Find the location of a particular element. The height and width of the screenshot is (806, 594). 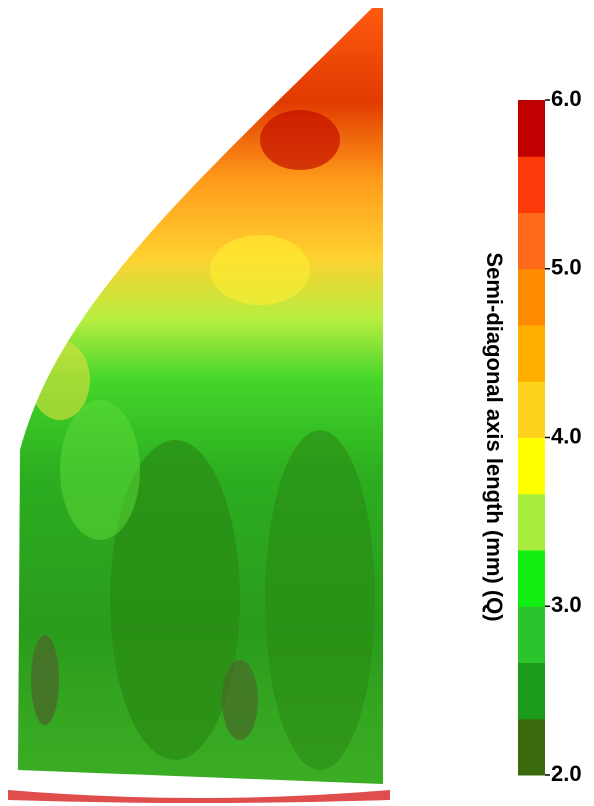

colorbar-tick-label: 6.0 is located at coordinates (566, 98).